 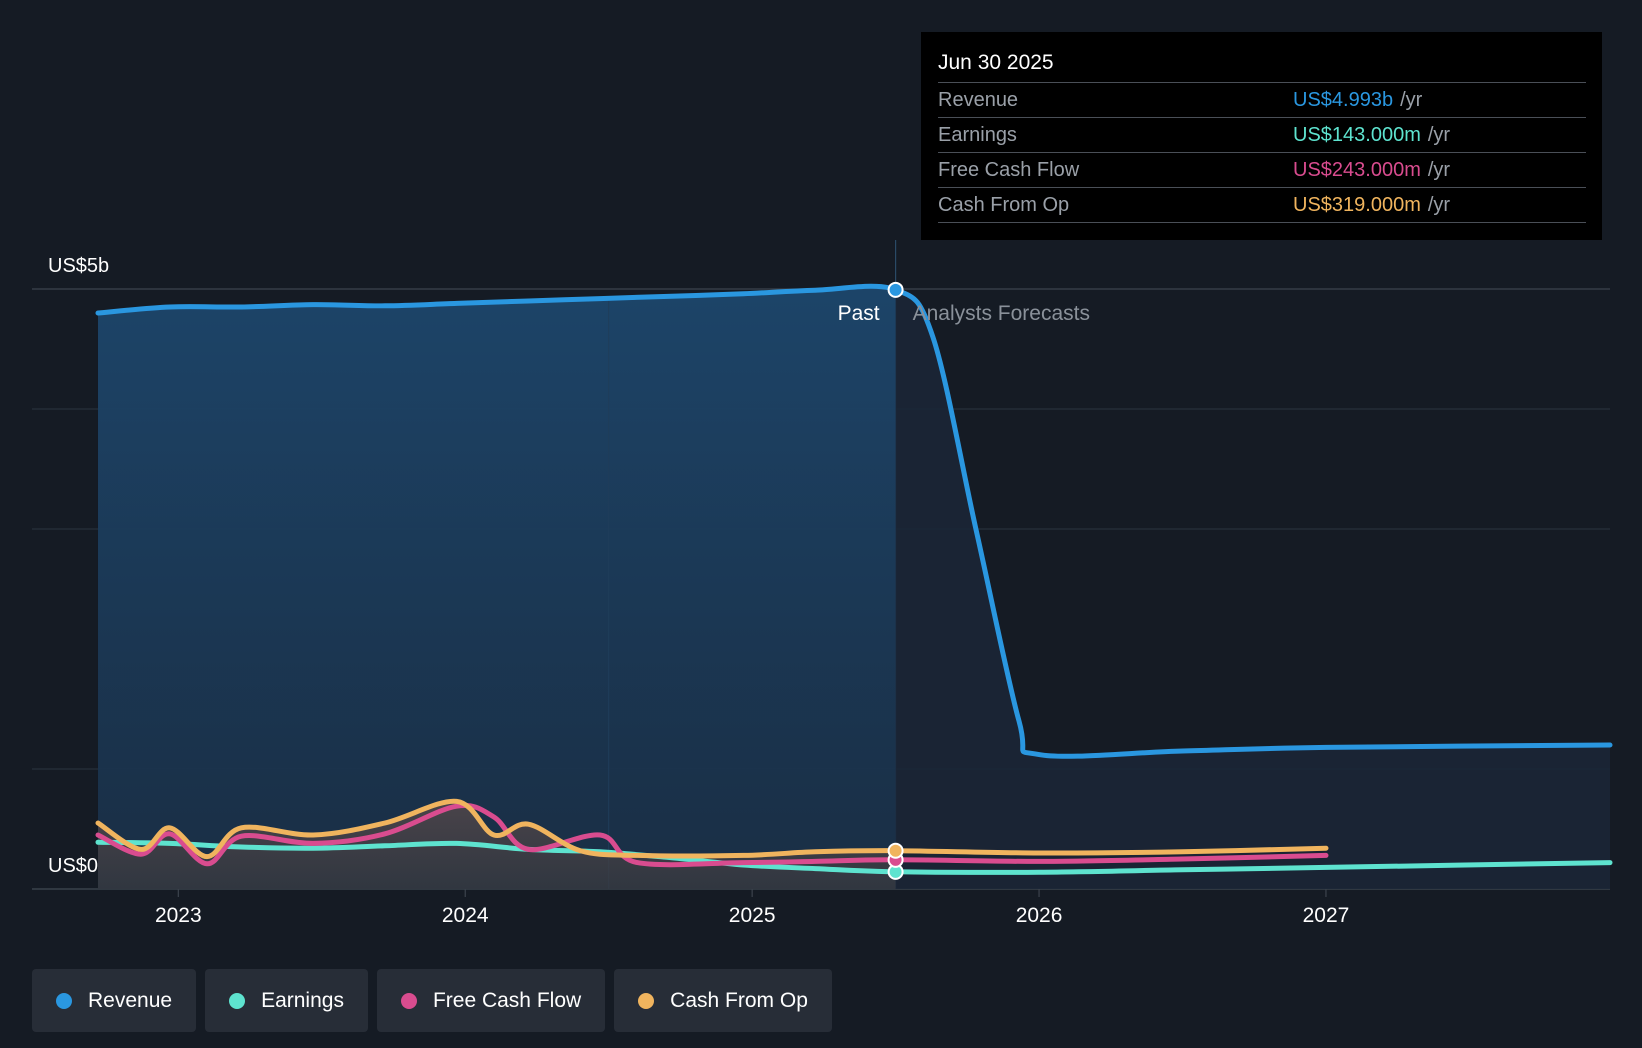 What do you see at coordinates (1001, 313) in the screenshot?
I see `forecast-label: Analysts Forecasts` at bounding box center [1001, 313].